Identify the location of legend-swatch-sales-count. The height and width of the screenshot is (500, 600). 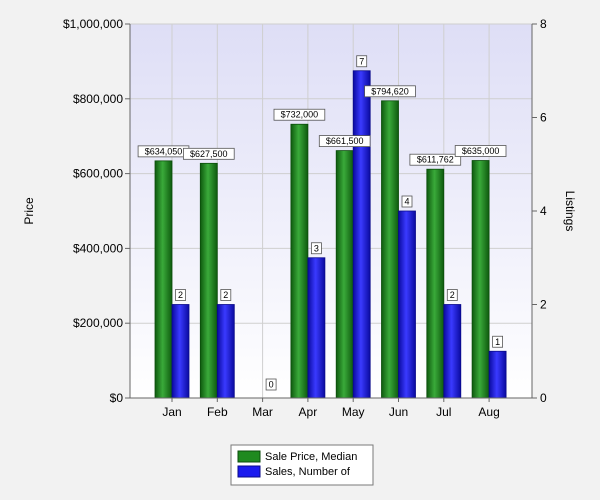
(249, 471).